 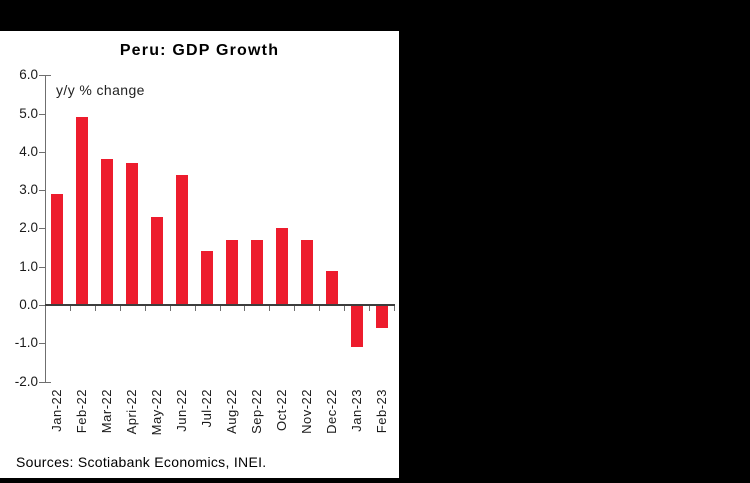 I want to click on x-tick-label-text: Oct-22, so click(x=281, y=410).